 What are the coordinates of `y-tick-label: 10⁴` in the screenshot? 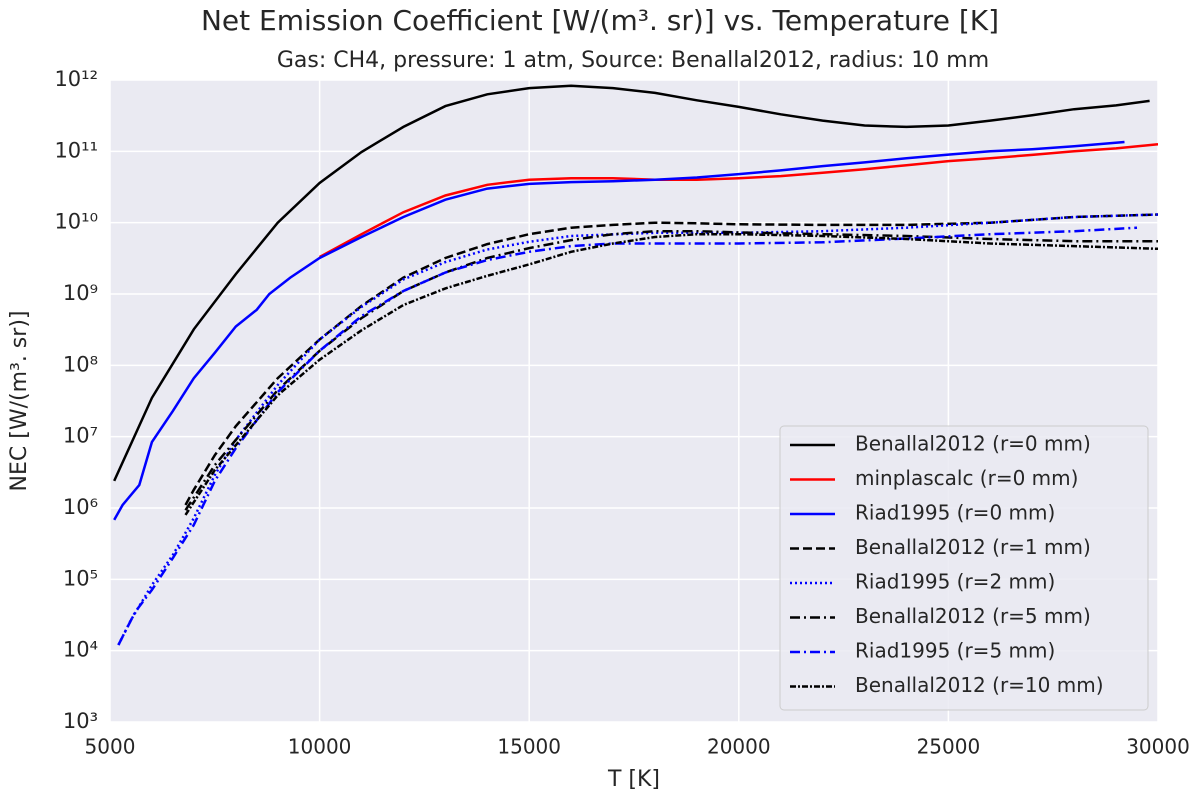 It's located at (80, 650).